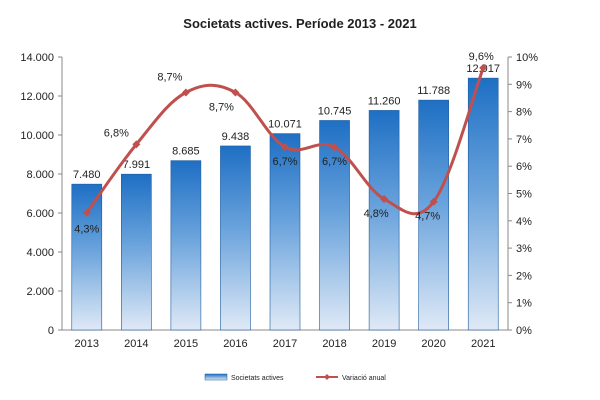 The image size is (600, 400). I want to click on x-tick-label: 2016, so click(235, 344).